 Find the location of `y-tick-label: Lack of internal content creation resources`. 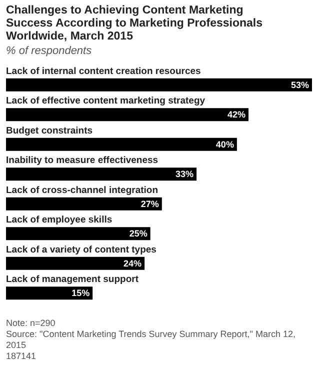

y-tick-label: Lack of internal content creation resources is located at coordinates (103, 71).